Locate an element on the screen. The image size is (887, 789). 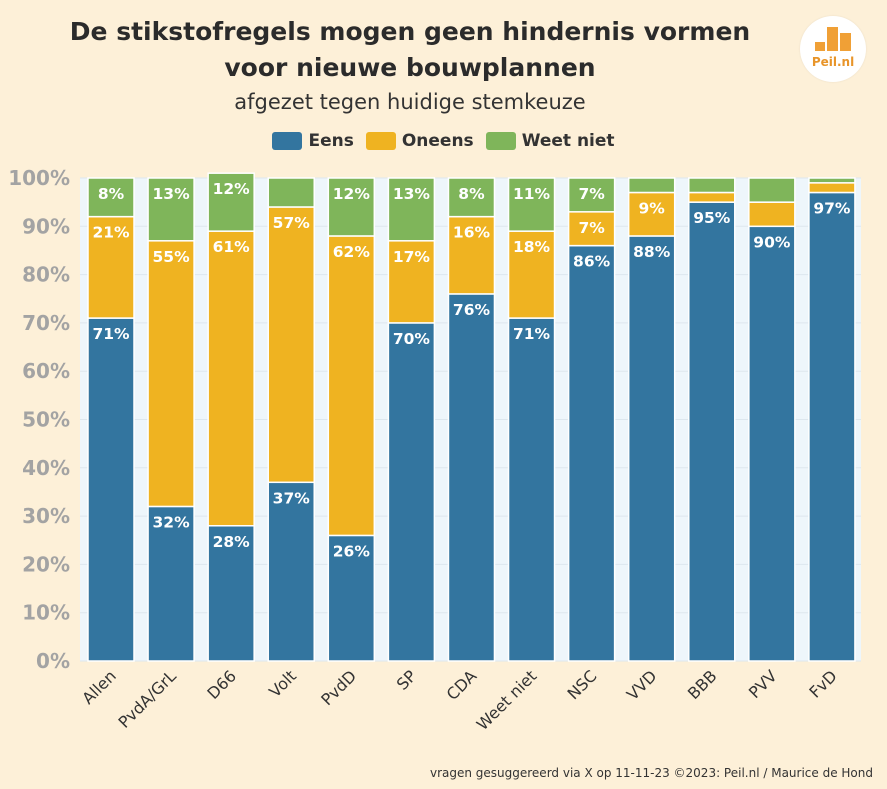
peil-logo: Peil.nl is located at coordinates (833, 49).